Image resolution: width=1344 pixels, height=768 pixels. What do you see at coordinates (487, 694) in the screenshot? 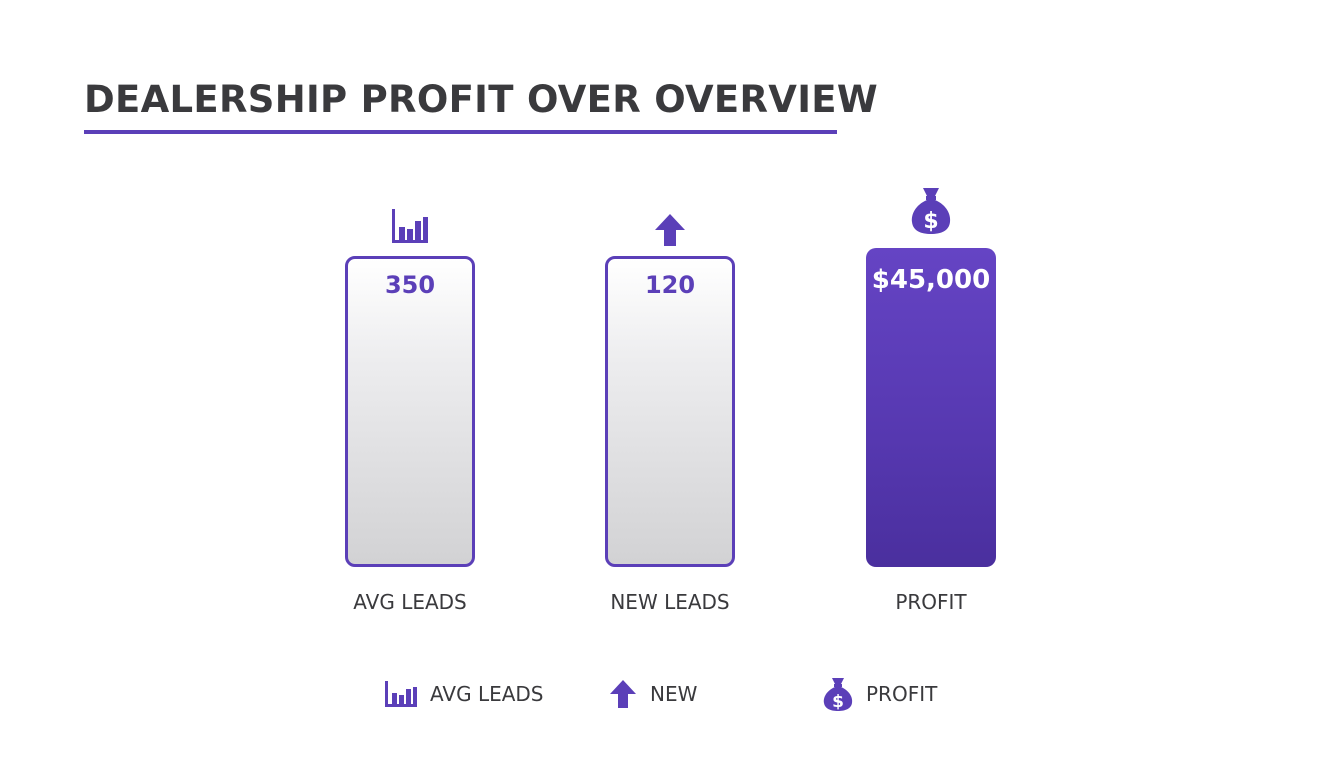
I see `legend-label: AVG LEADS` at bounding box center [487, 694].